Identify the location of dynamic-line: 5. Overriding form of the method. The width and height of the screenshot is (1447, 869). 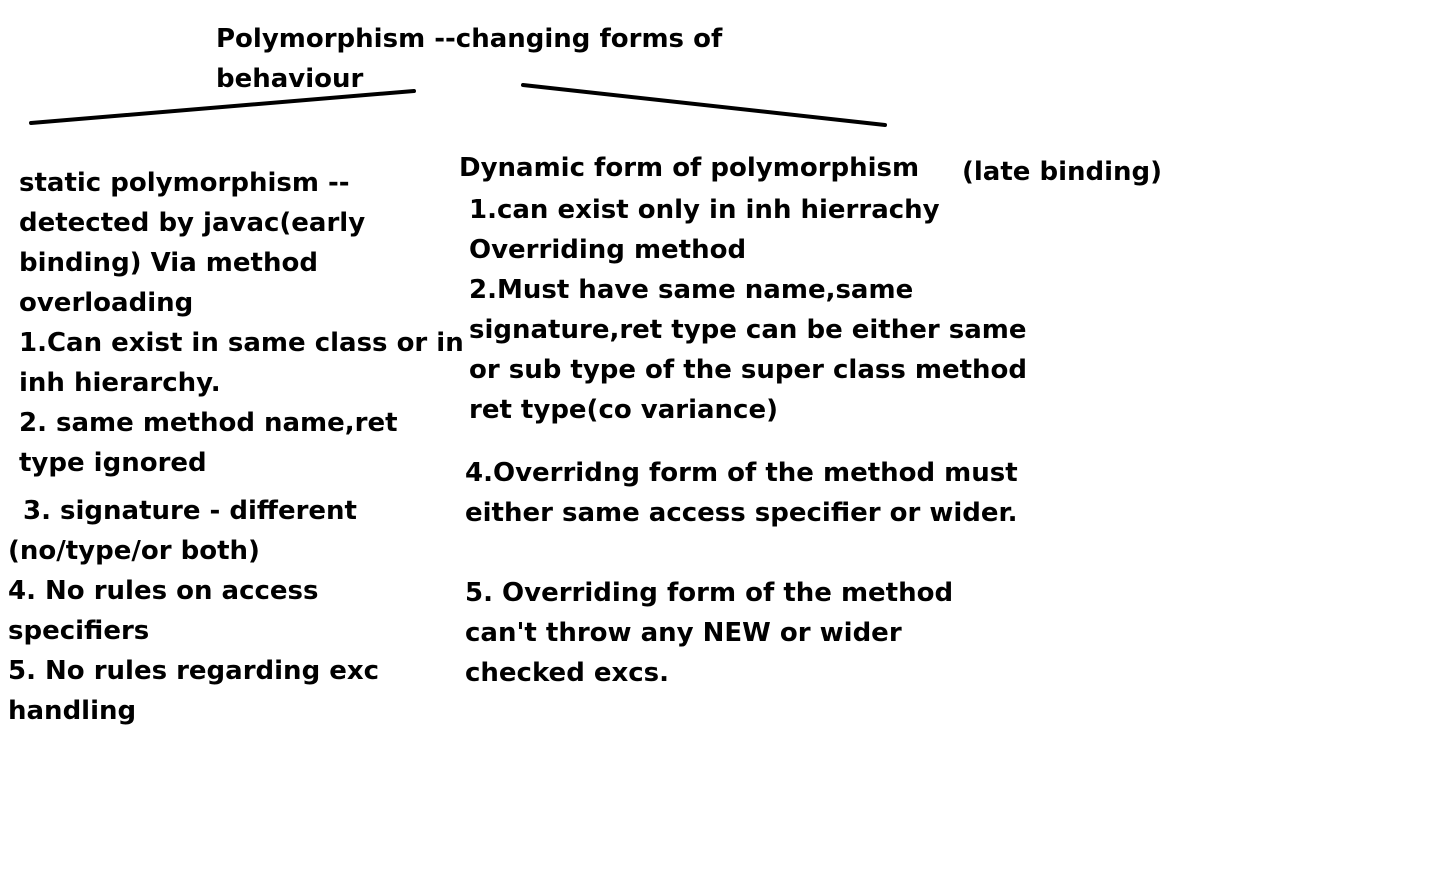
(709, 593).